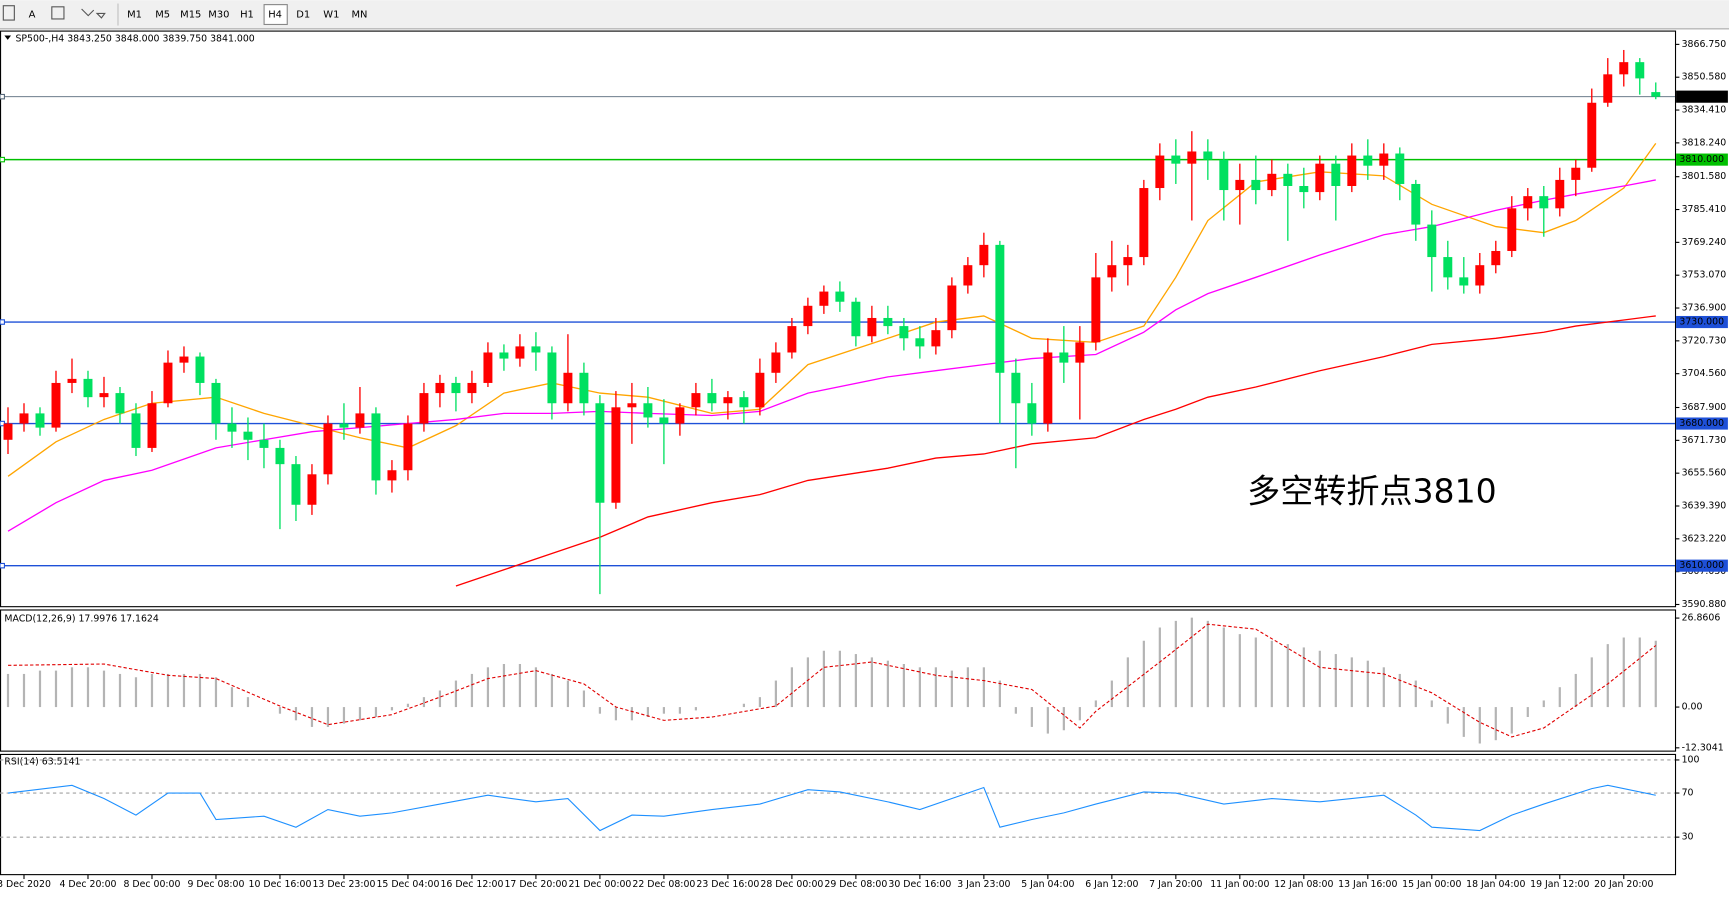  I want to click on cursor-icon, so click(8, 13).